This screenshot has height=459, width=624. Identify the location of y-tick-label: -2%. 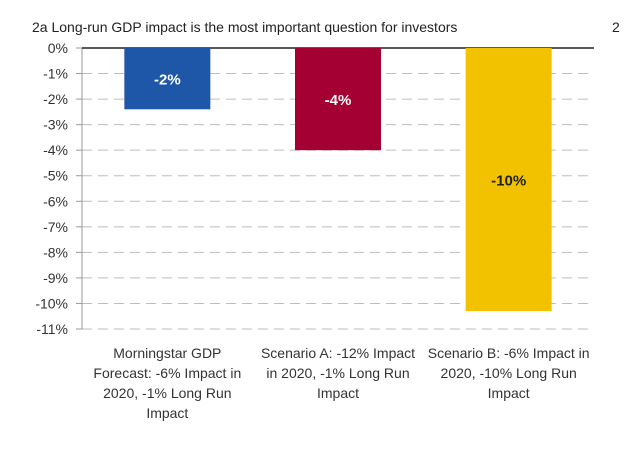
(55, 99).